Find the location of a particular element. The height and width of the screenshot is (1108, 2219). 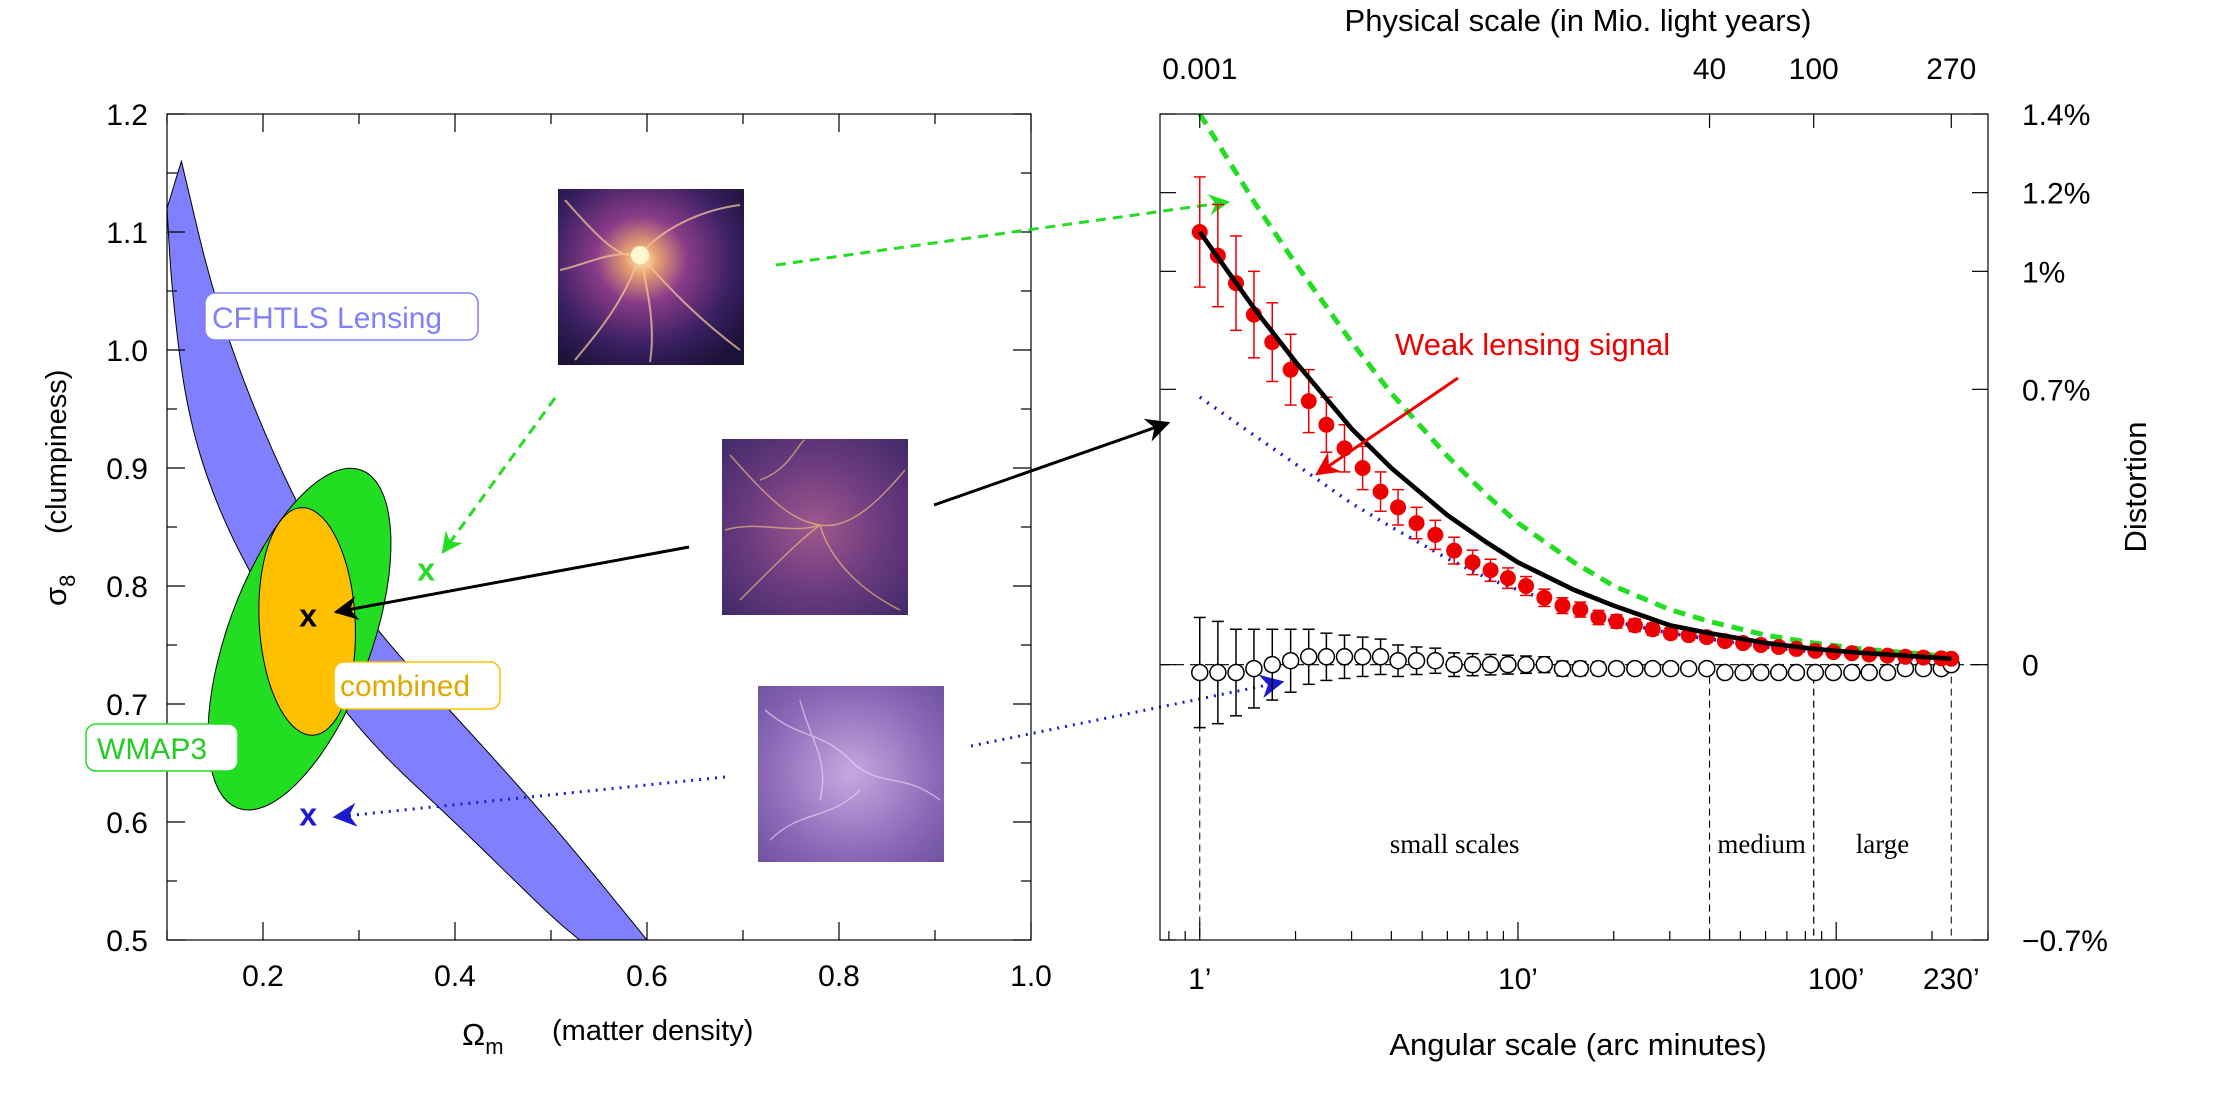

scale-region-label: small scales is located at coordinates (1455, 844).